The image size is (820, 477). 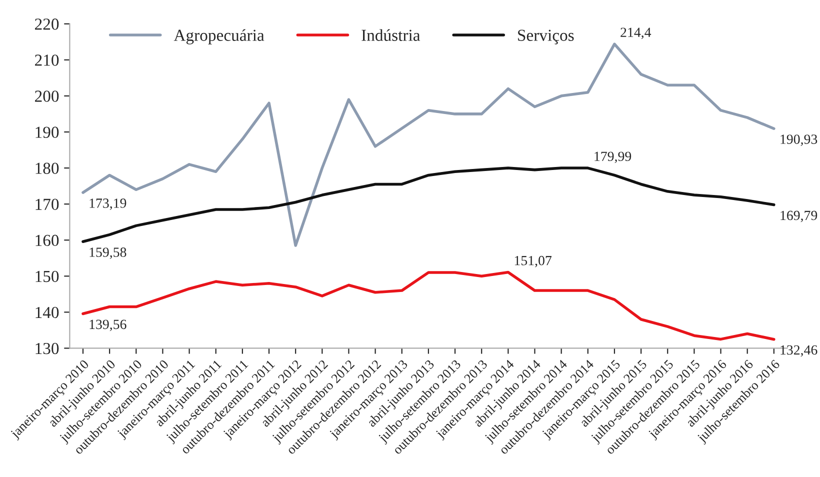 I want to click on y-tick-label: 160, so click(x=47, y=240).